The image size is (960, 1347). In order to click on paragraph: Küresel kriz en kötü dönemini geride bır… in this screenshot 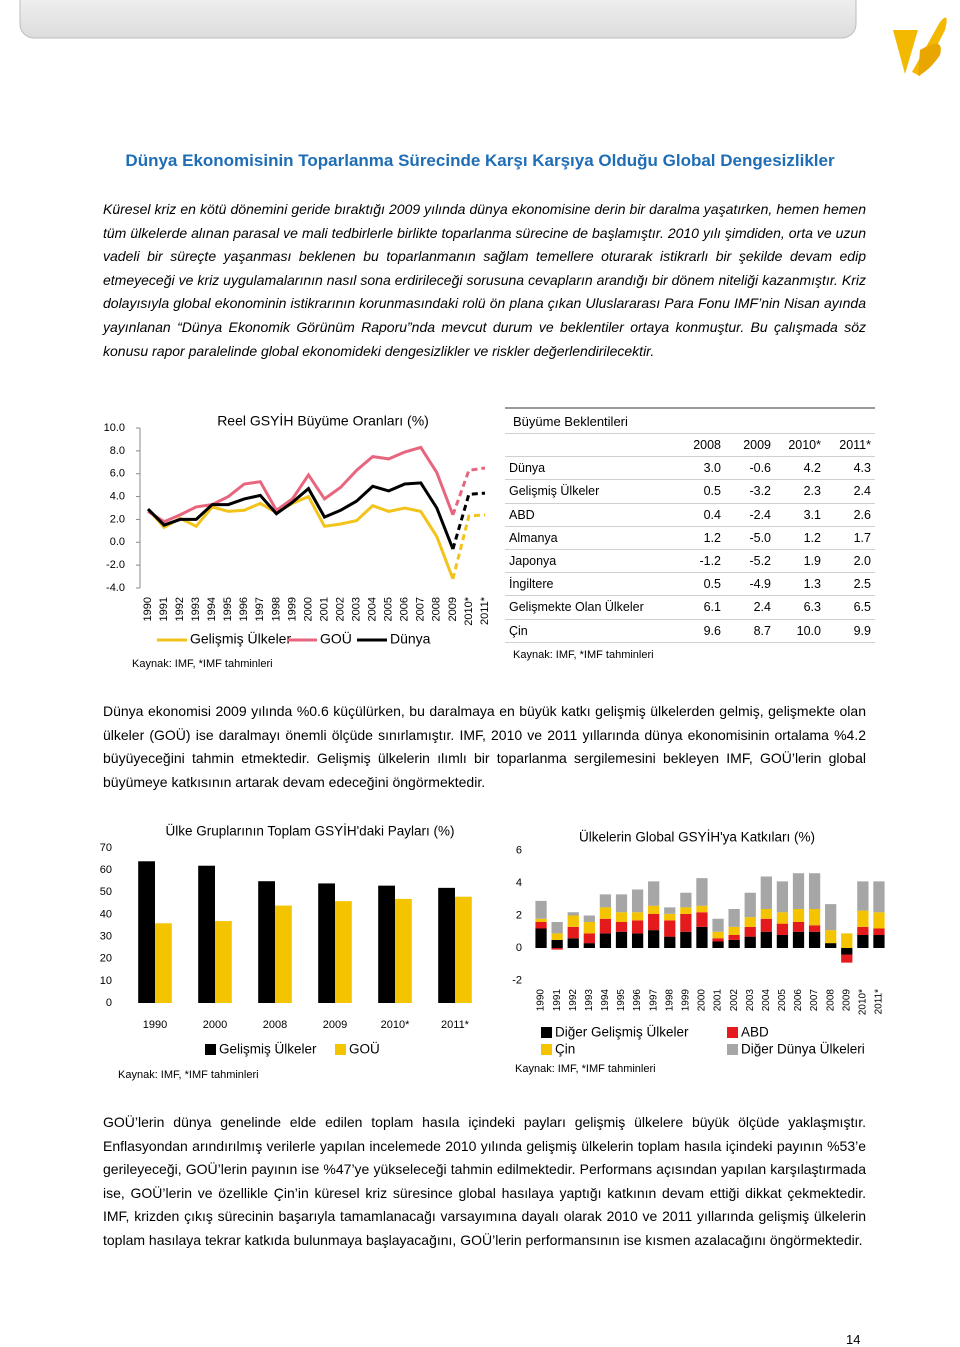, I will do `click(484, 280)`.